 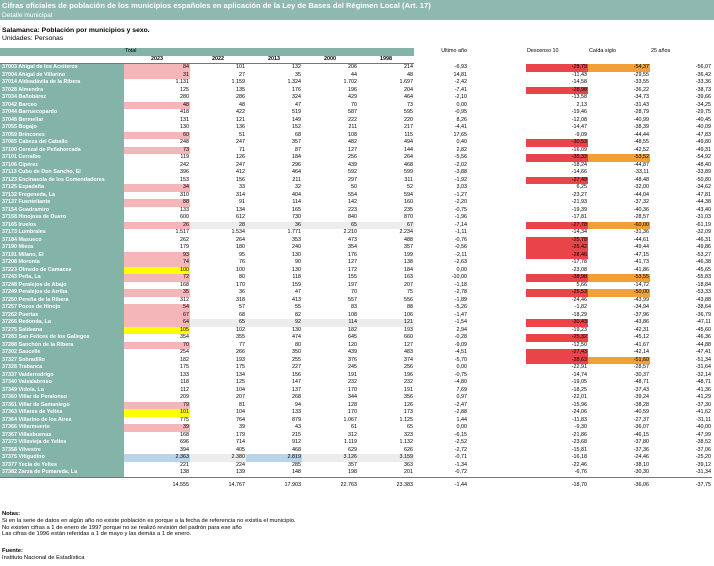 What do you see at coordinates (62, 203) in the screenshot?
I see `municipality-name: 37137 Fuenteliante` at bounding box center [62, 203].